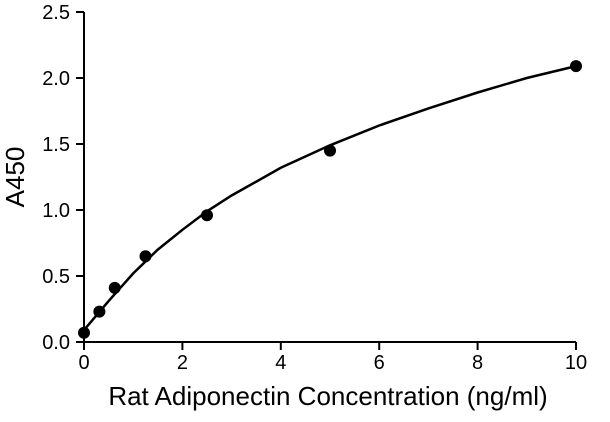 Image resolution: width=610 pixels, height=422 pixels. Describe the element at coordinates (63, 178) in the screenshot. I see `y-axis-ticks: 0.0 0.5 1.0 1.5 2.0 2.5` at that location.